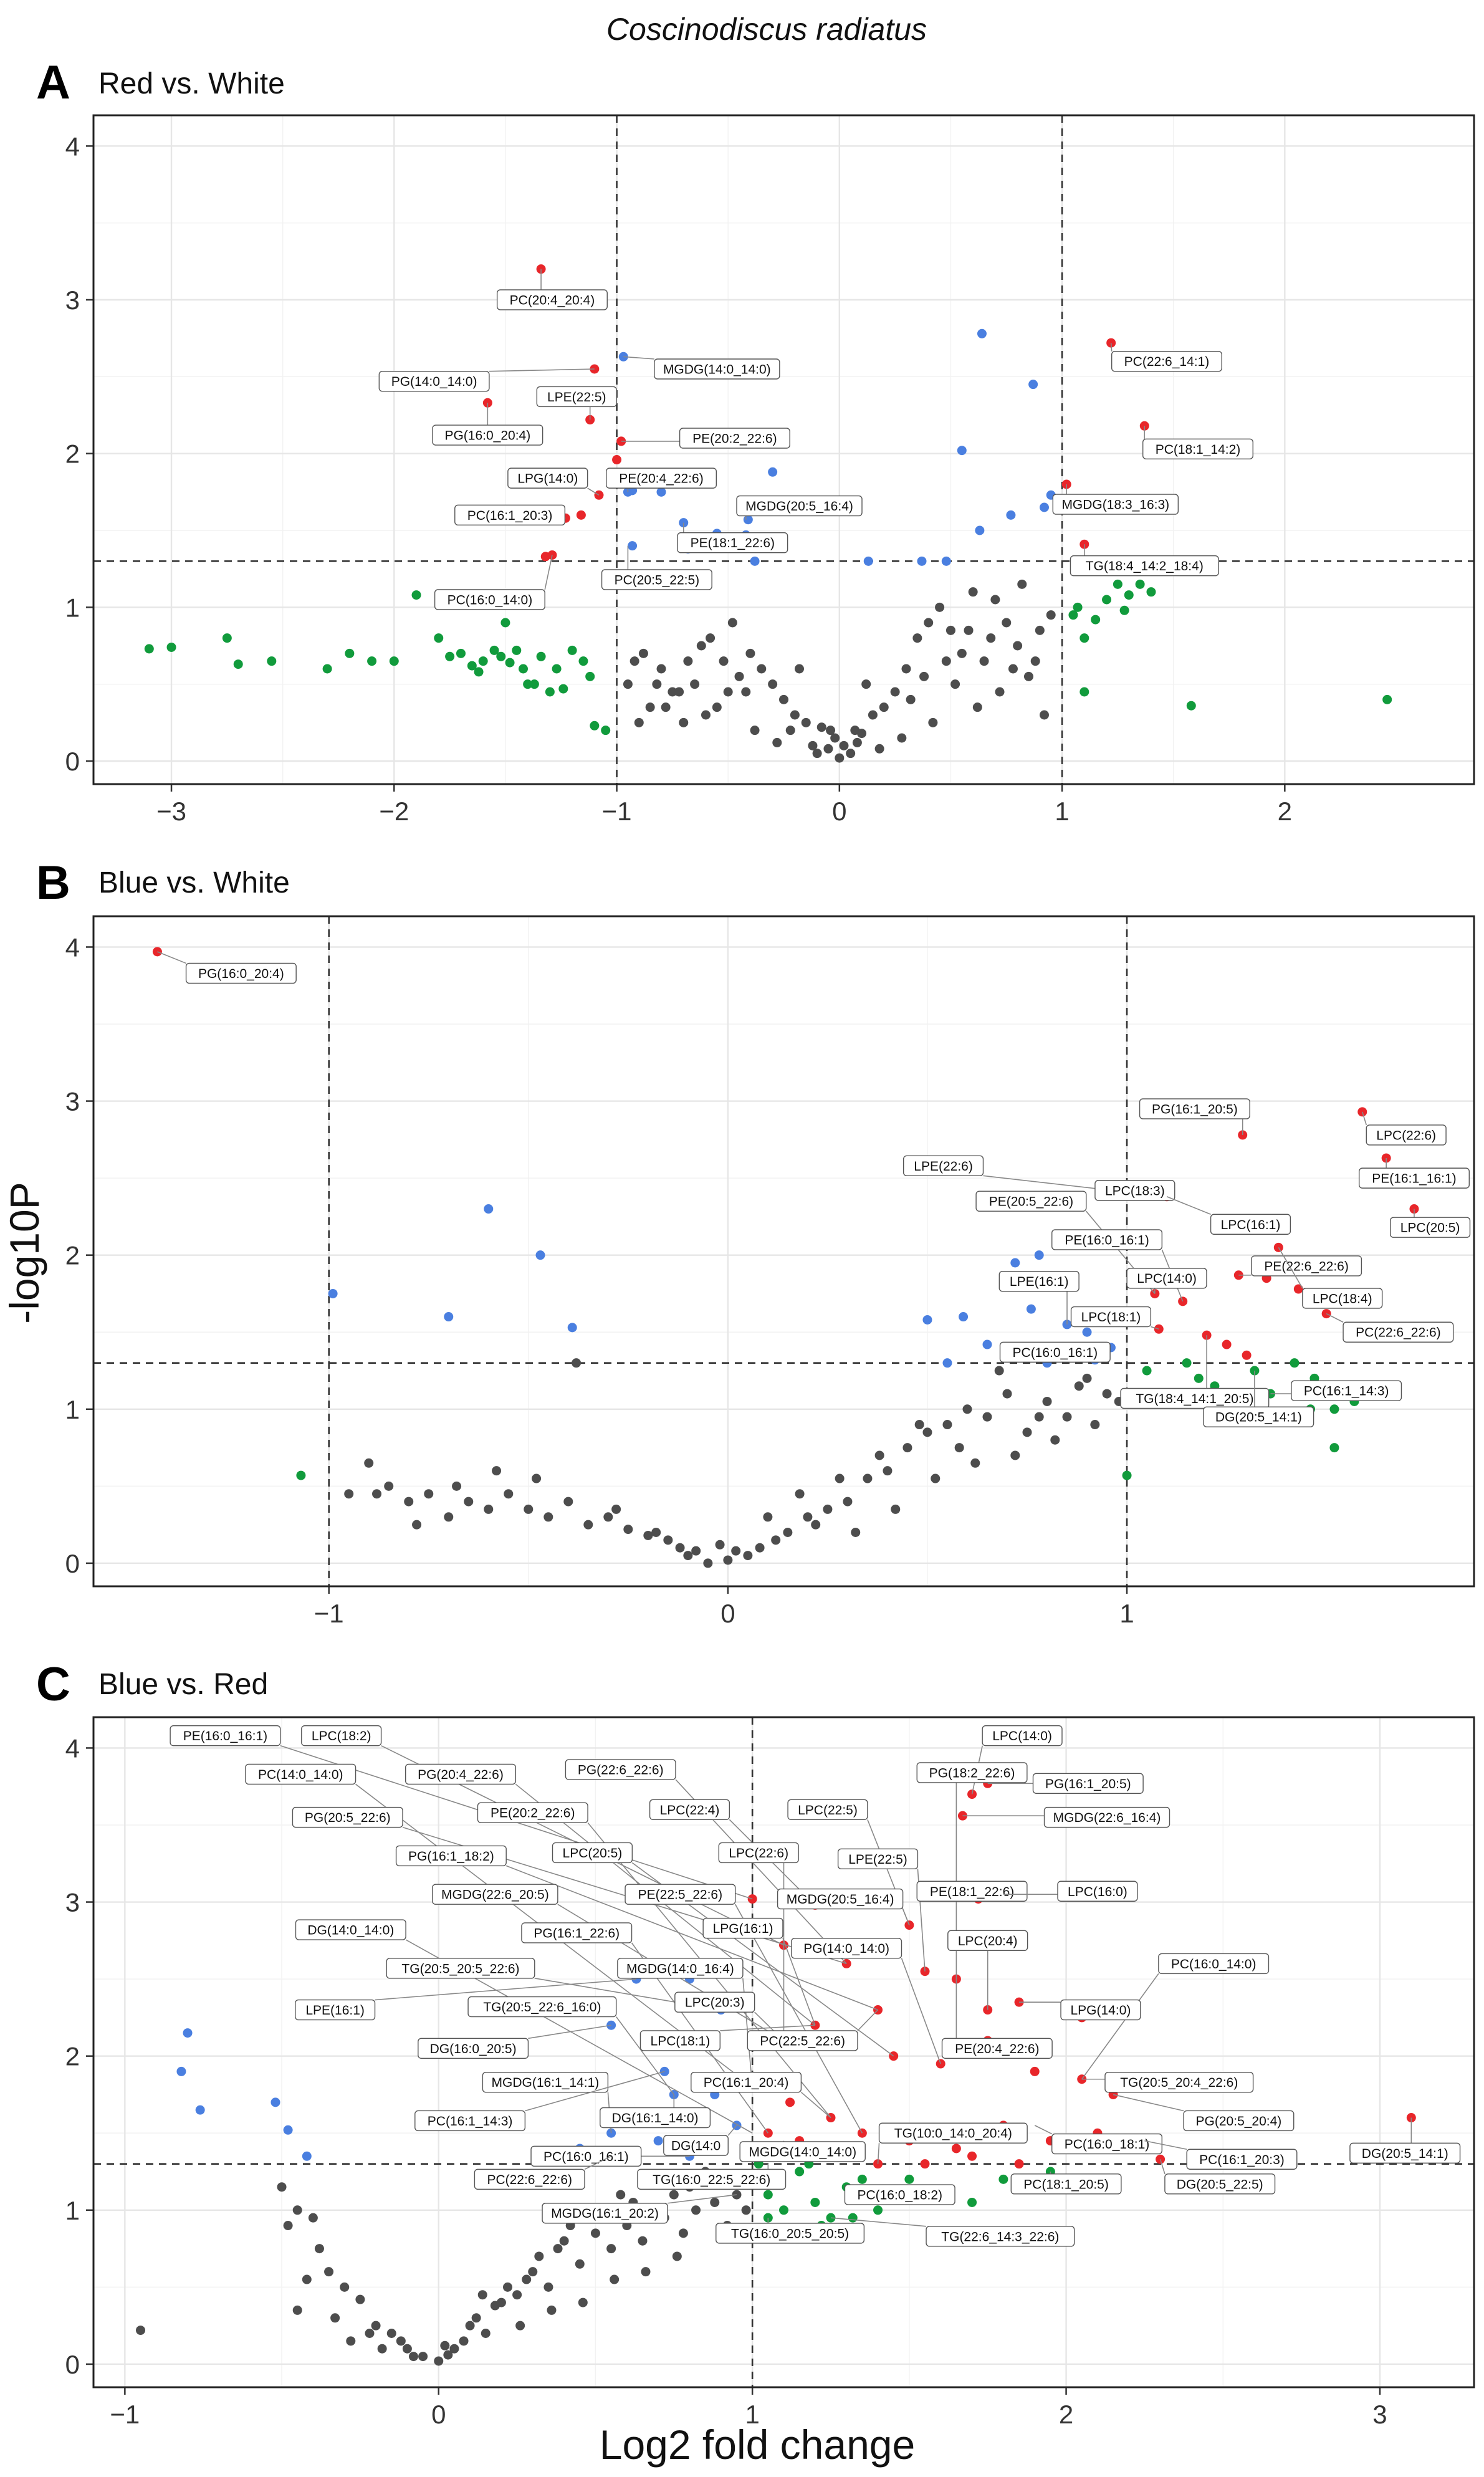 The width and height of the screenshot is (1484, 2477). What do you see at coordinates (53, 1684) in the screenshot?
I see `panel-label: C` at bounding box center [53, 1684].